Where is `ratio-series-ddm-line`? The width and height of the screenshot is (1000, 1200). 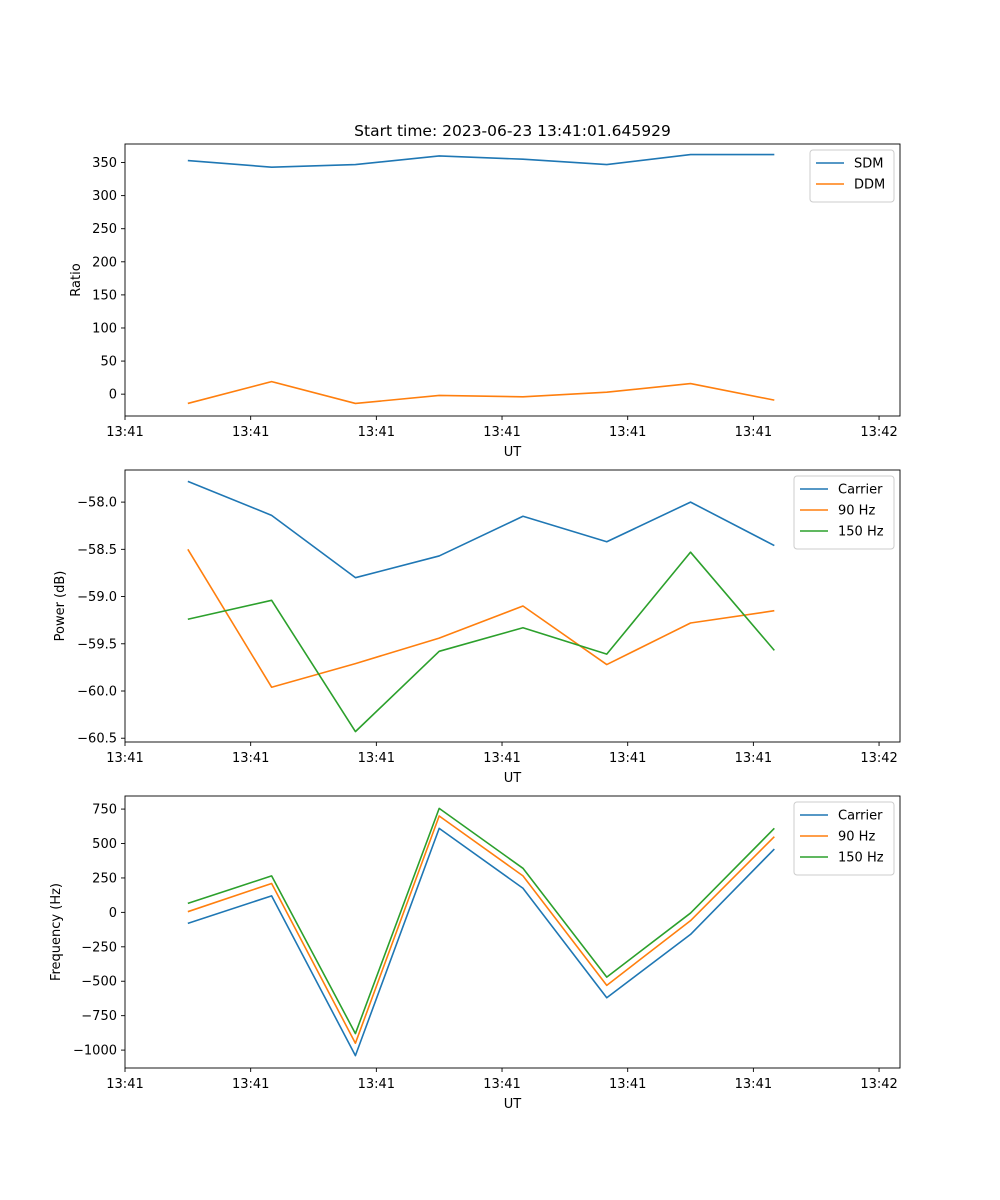 ratio-series-ddm-line is located at coordinates (481, 392).